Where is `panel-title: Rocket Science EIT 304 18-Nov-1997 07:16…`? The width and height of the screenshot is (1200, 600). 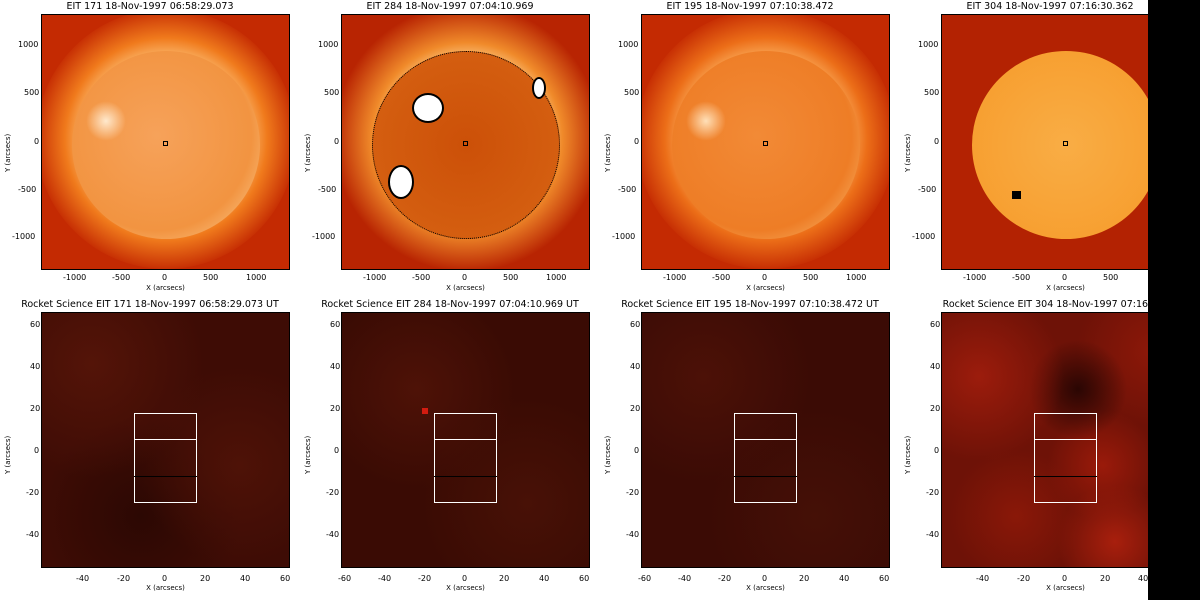
panel-title: Rocket Science EIT 304 18-Nov-1997 07:16… is located at coordinates (1045, 304).